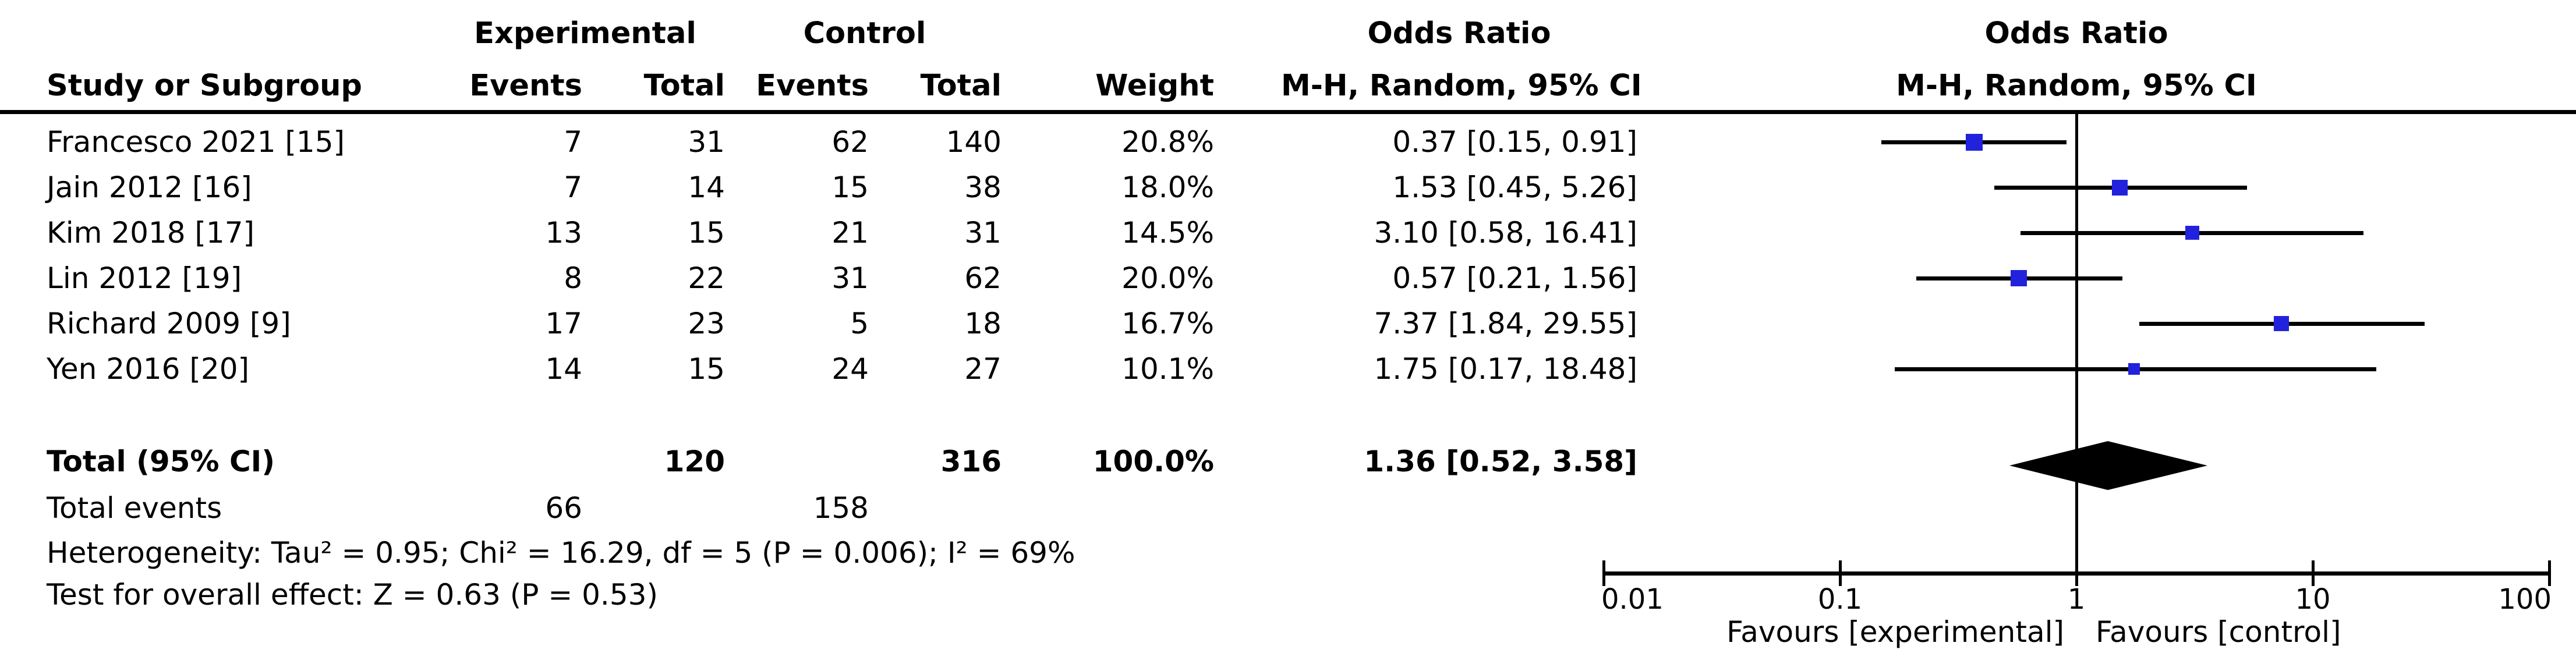  Describe the element at coordinates (983, 369) in the screenshot. I see `row-cell-ctrl_total: 27` at that location.